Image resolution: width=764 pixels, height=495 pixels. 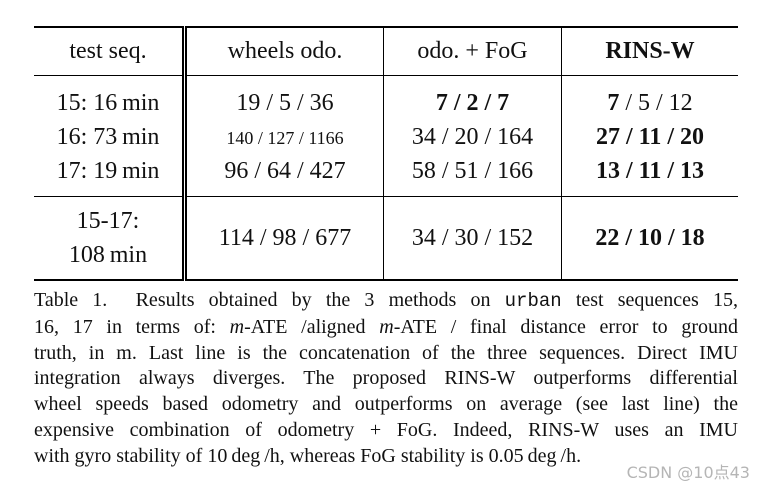 I want to click on cell-run: / 5 / 12, so click(x=656, y=102).